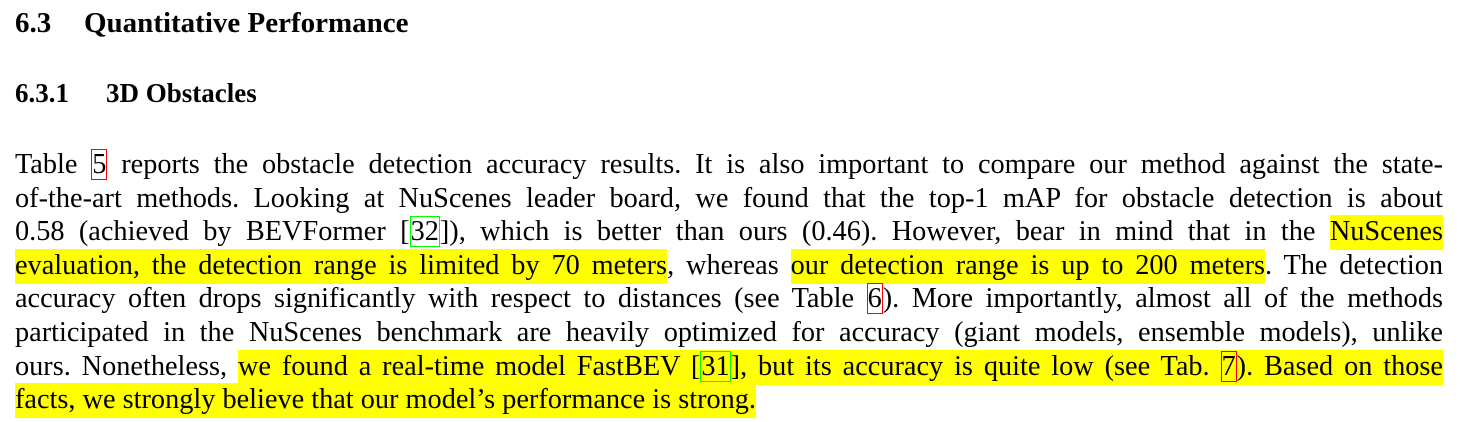 This screenshot has height=422, width=1460. What do you see at coordinates (715, 366) in the screenshot?
I see `citation-link: 31` at bounding box center [715, 366].